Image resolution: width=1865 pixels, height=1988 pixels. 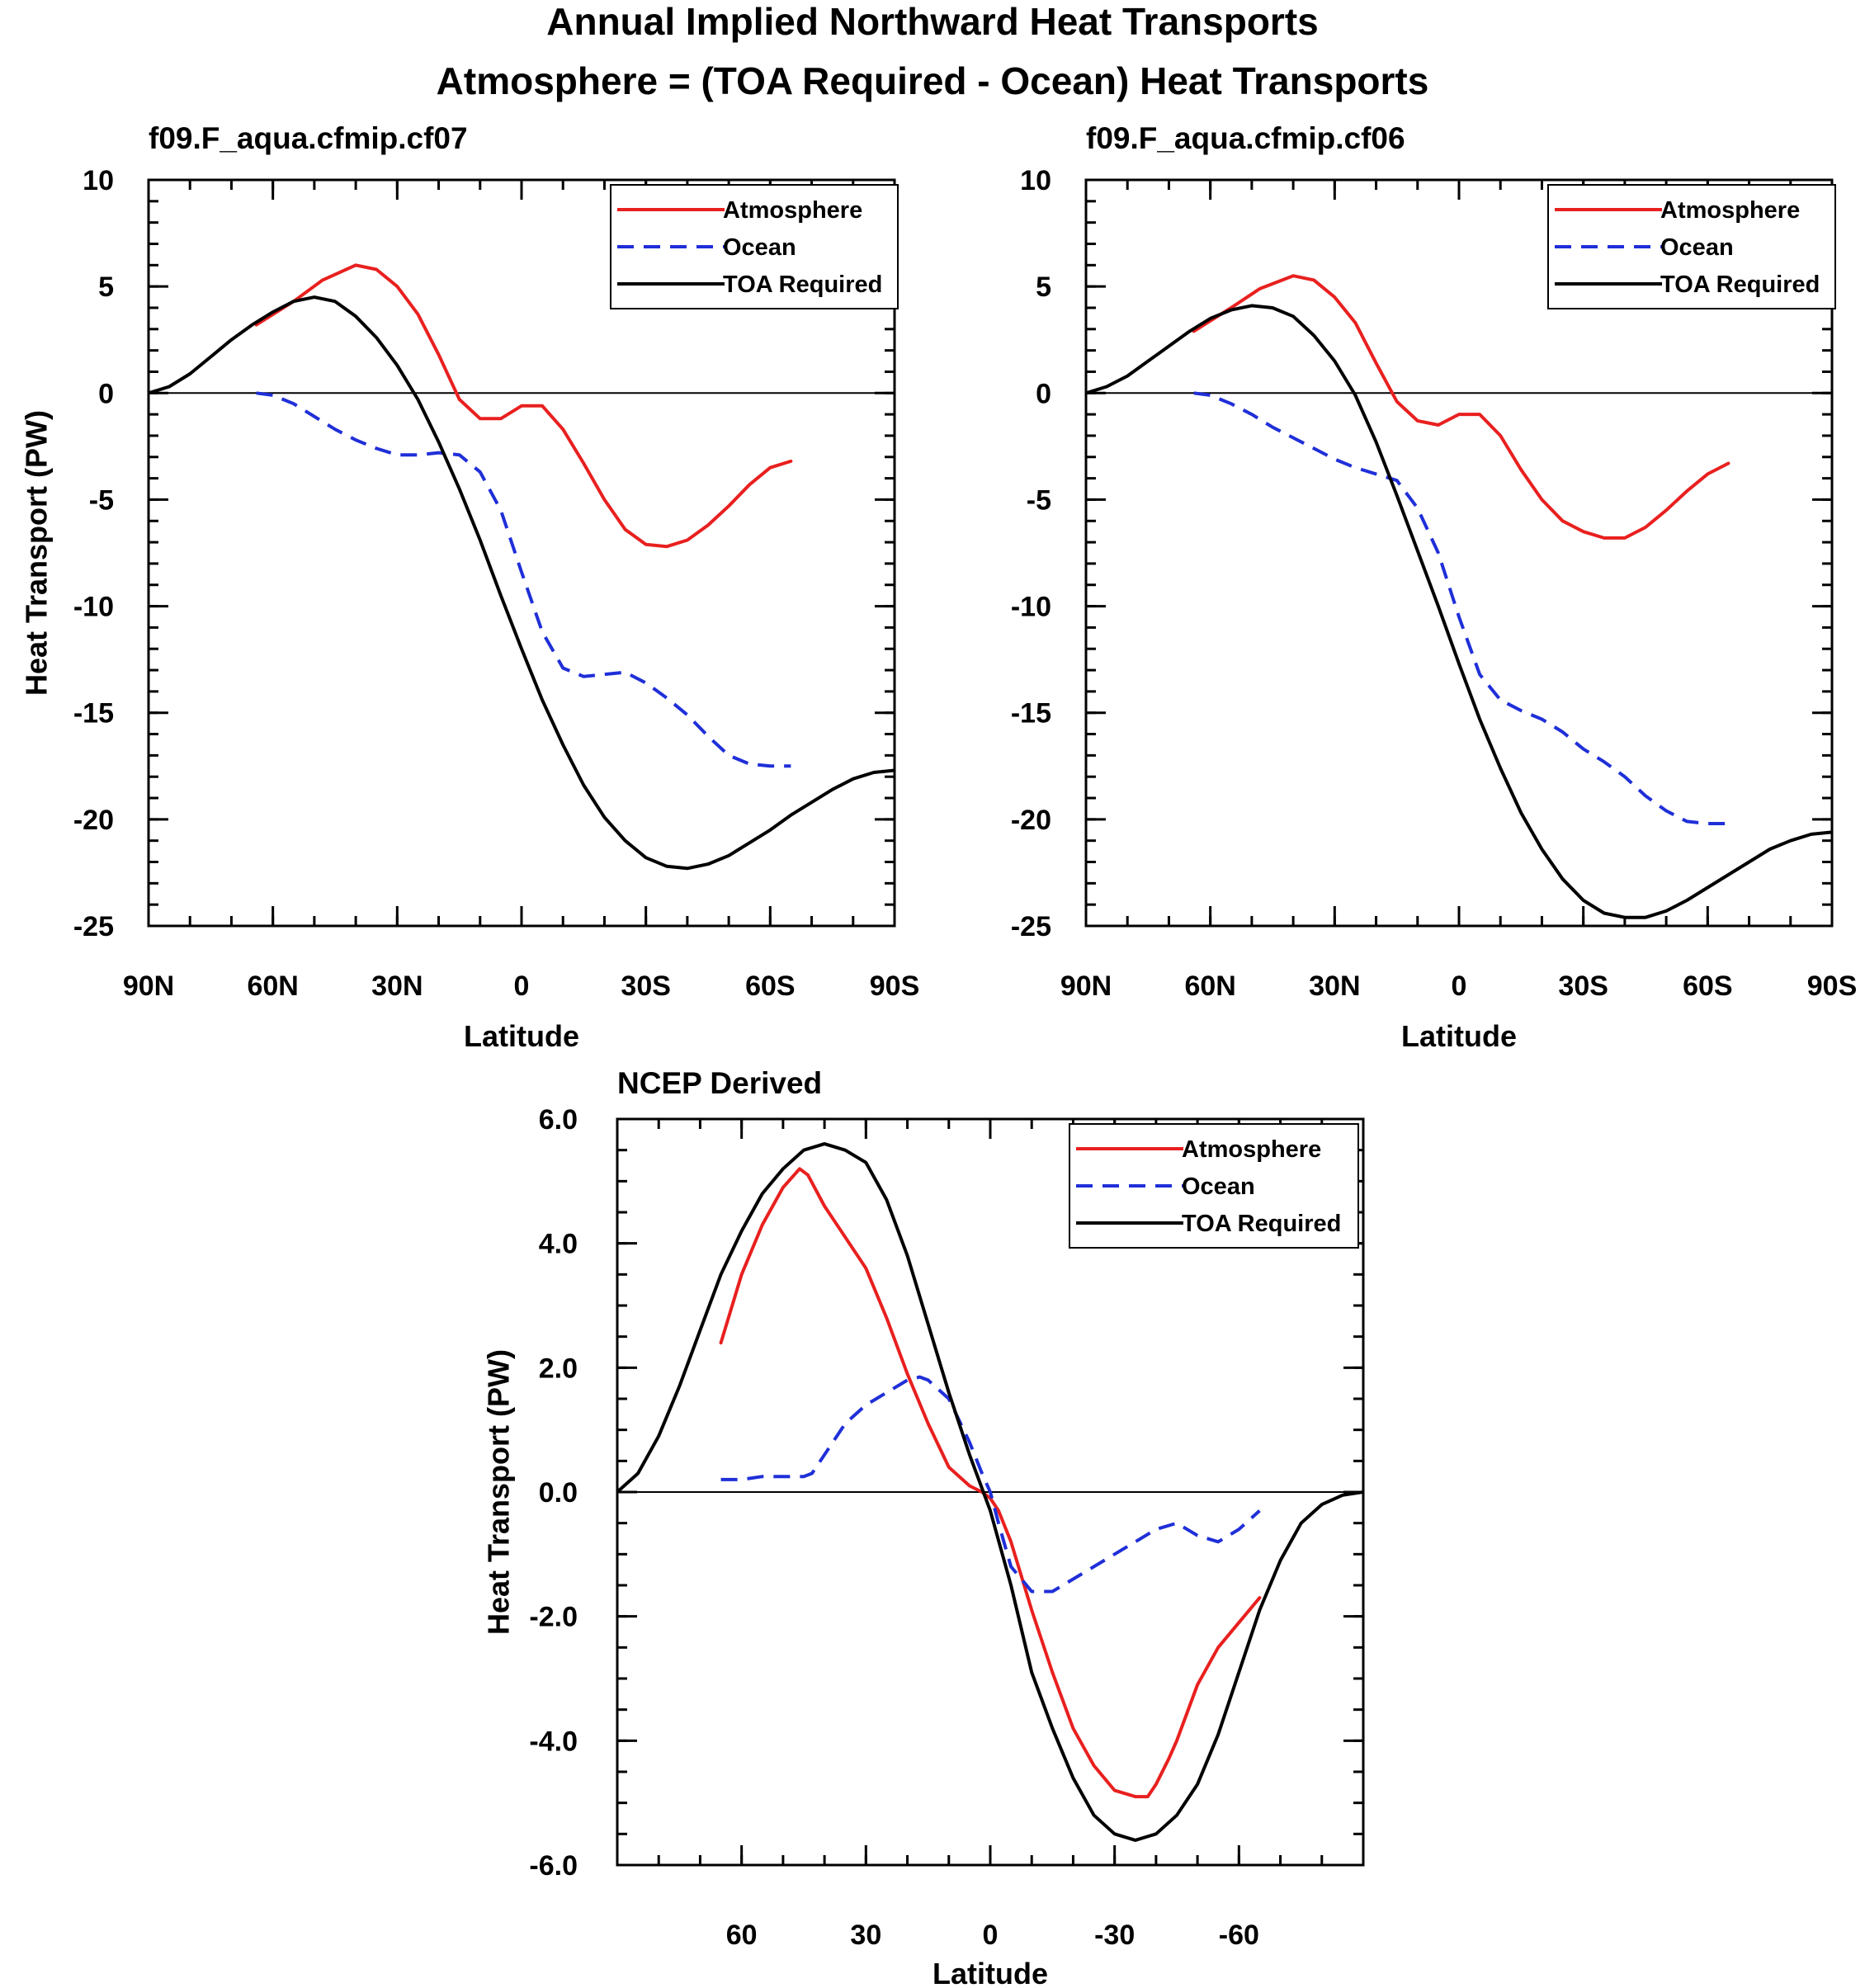 I want to click on panel-title: f09.F_aqua.cfmip.cf07, so click(x=308, y=138).